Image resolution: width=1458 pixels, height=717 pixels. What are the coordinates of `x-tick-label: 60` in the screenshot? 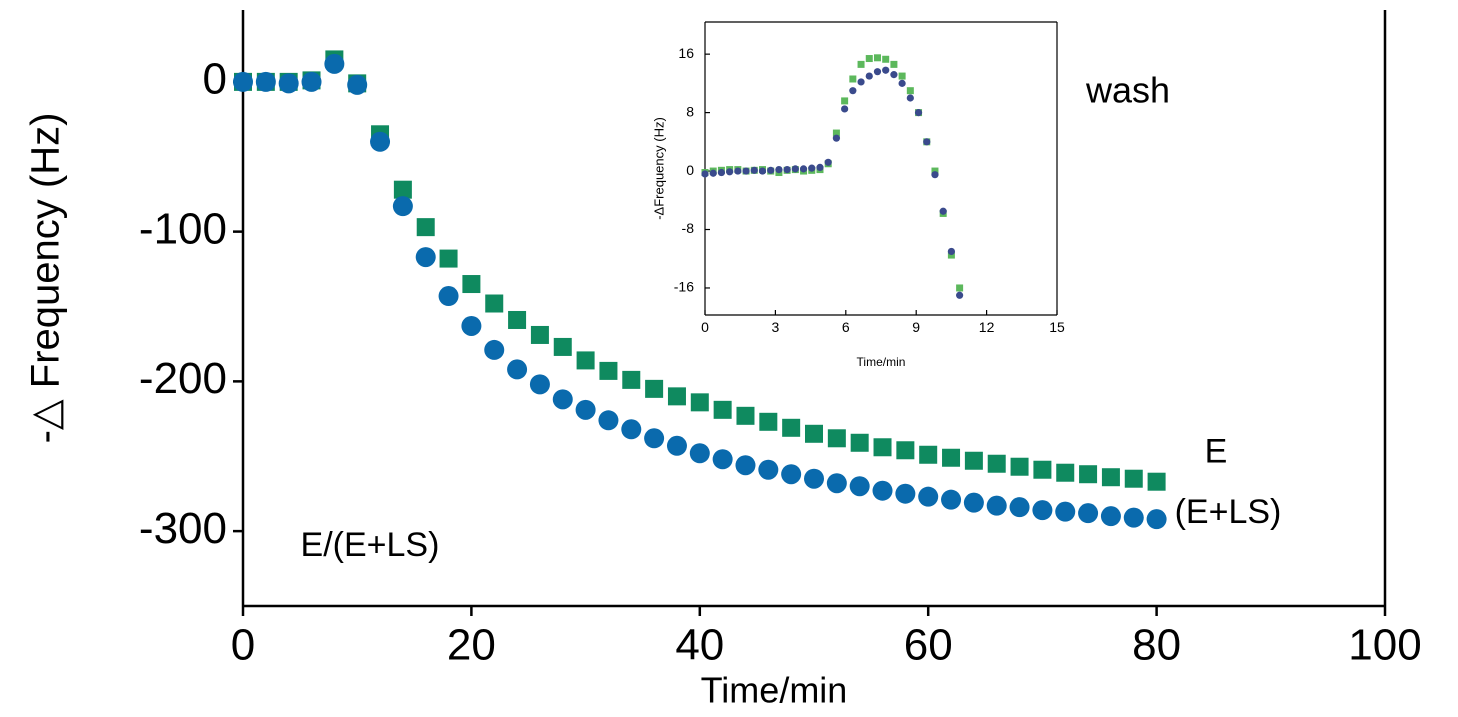 It's located at (928, 644).